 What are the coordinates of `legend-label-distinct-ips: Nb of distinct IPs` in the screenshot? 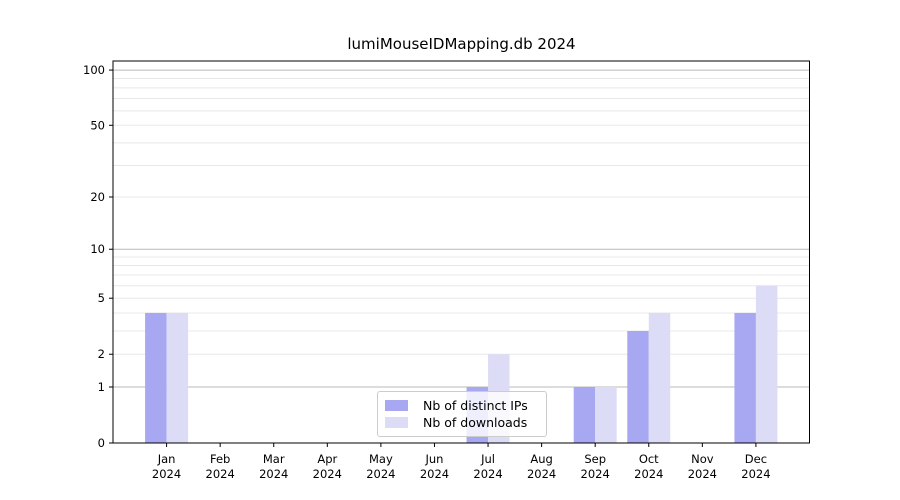 It's located at (475, 405).